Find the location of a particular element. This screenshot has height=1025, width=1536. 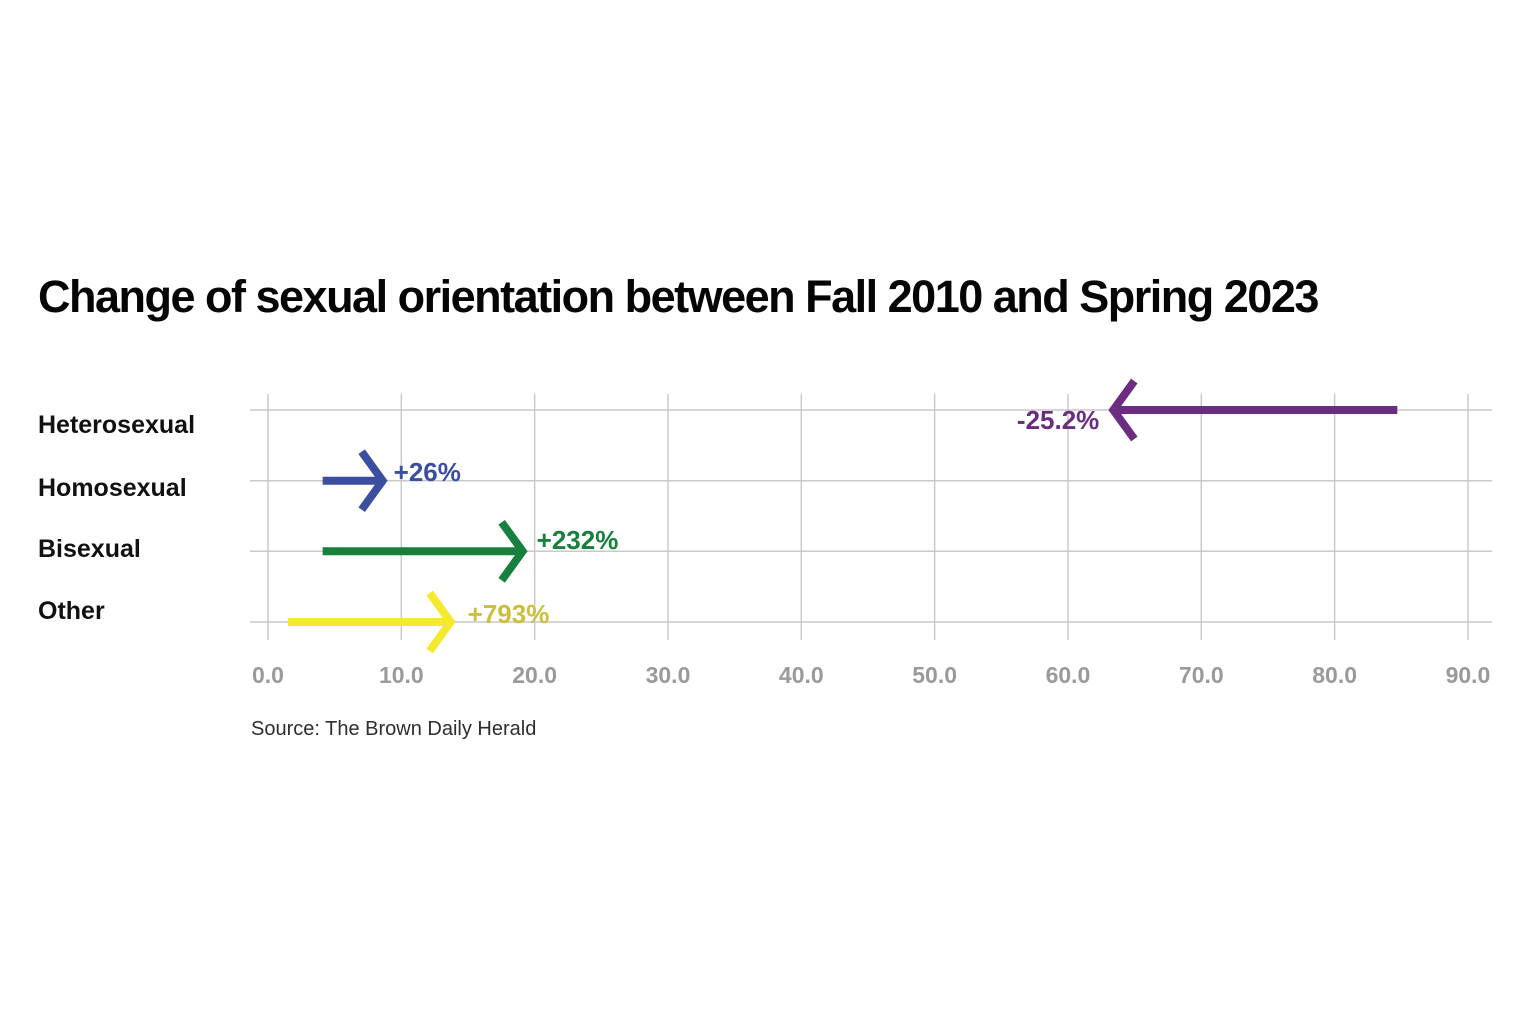

x-tick-label-20: 20.0 is located at coordinates (535, 675).